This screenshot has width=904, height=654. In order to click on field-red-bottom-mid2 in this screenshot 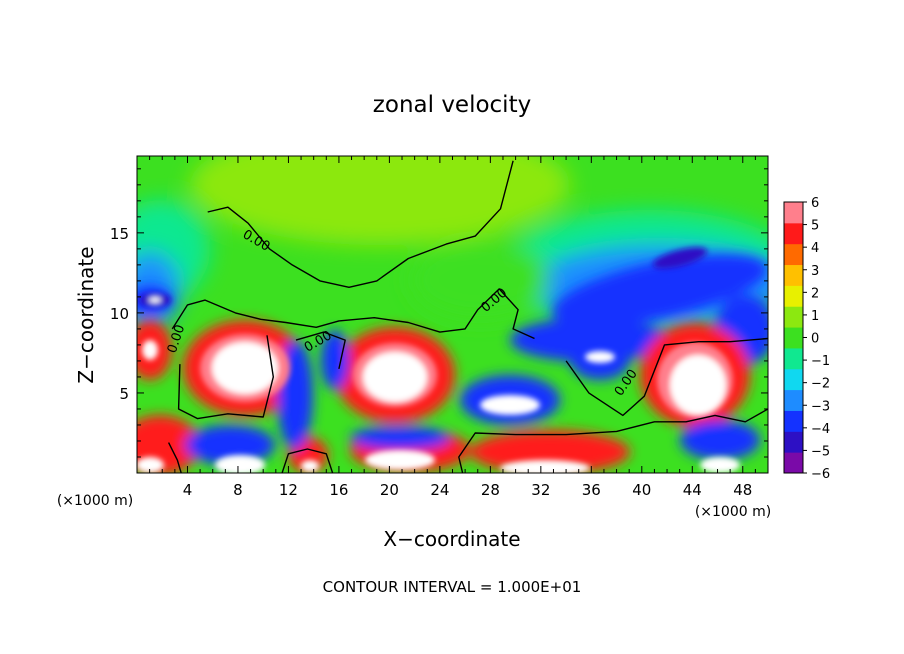, I will do `click(550, 451)`.